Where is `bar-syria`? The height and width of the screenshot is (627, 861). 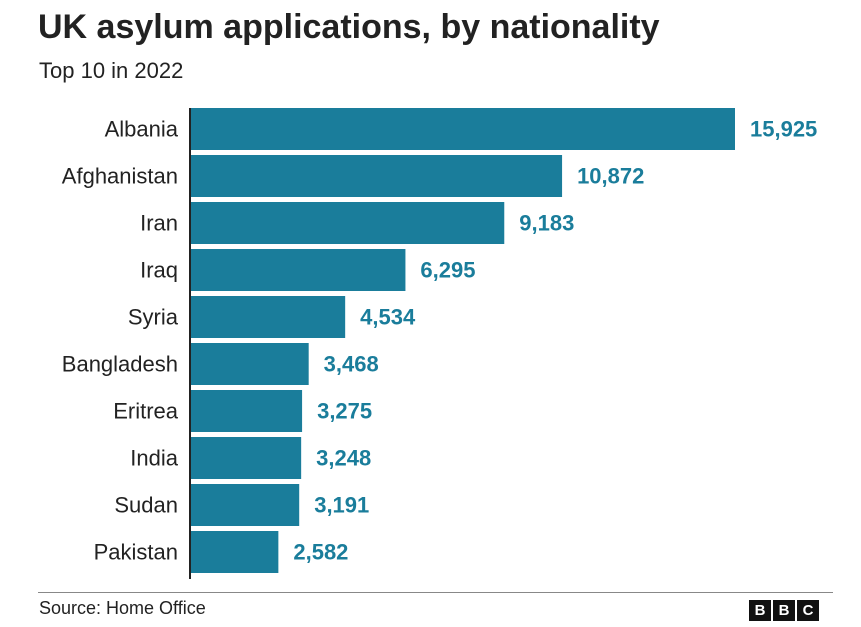
bar-syria is located at coordinates (268, 317).